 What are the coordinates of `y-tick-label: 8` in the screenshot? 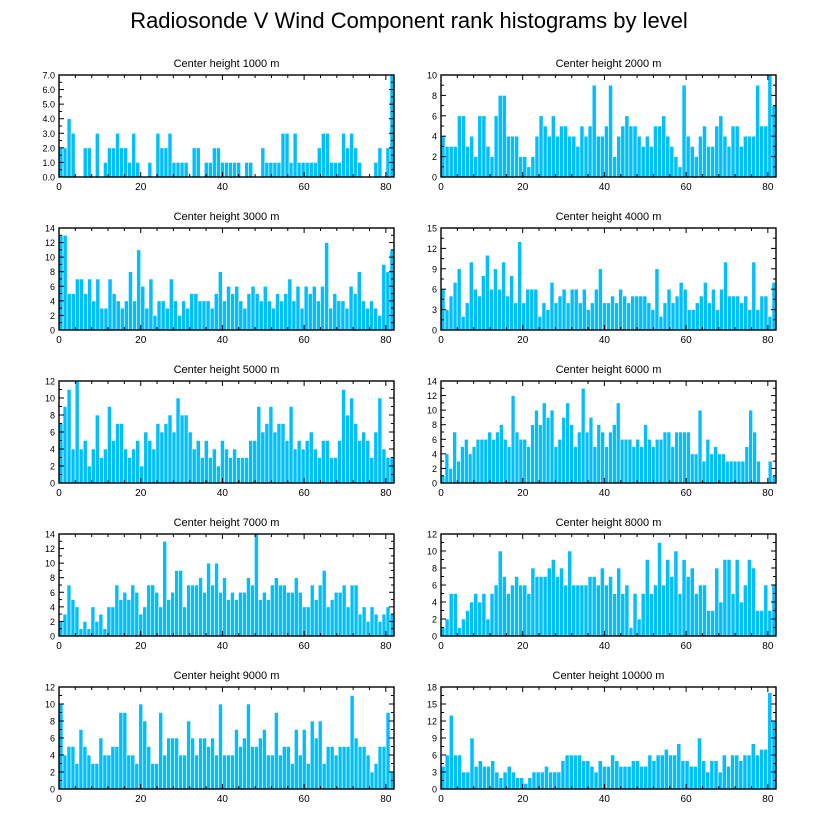 It's located at (52, 272).